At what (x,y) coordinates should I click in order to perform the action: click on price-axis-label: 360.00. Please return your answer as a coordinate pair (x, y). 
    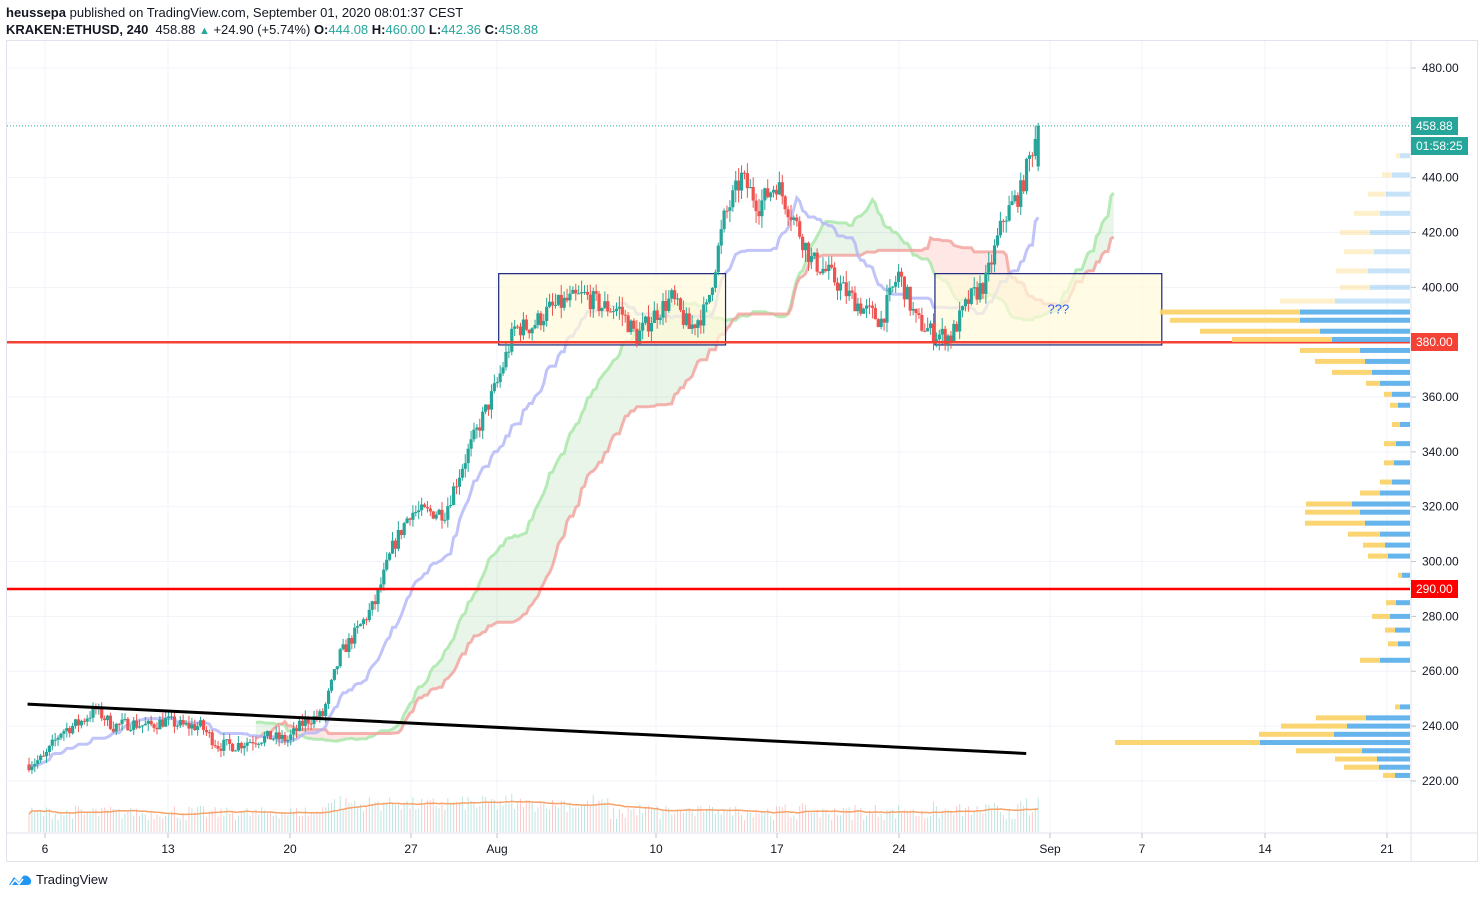
    Looking at the image, I should click on (1440, 397).